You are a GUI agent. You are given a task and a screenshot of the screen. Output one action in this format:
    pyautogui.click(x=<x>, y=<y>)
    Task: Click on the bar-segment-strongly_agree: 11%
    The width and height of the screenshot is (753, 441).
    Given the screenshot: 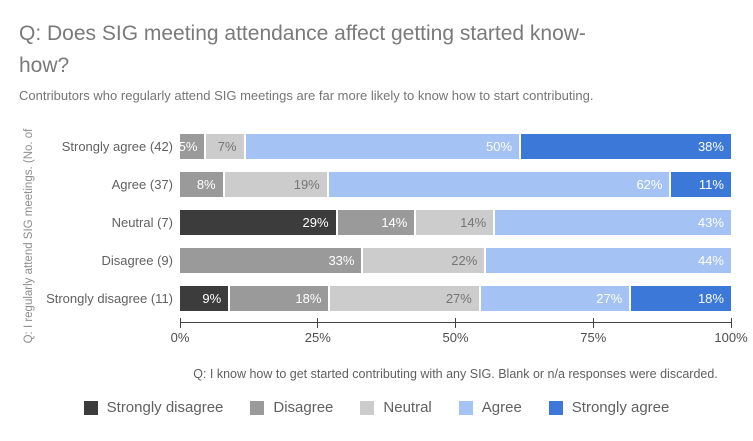 What is the action you would take?
    pyautogui.click(x=701, y=184)
    